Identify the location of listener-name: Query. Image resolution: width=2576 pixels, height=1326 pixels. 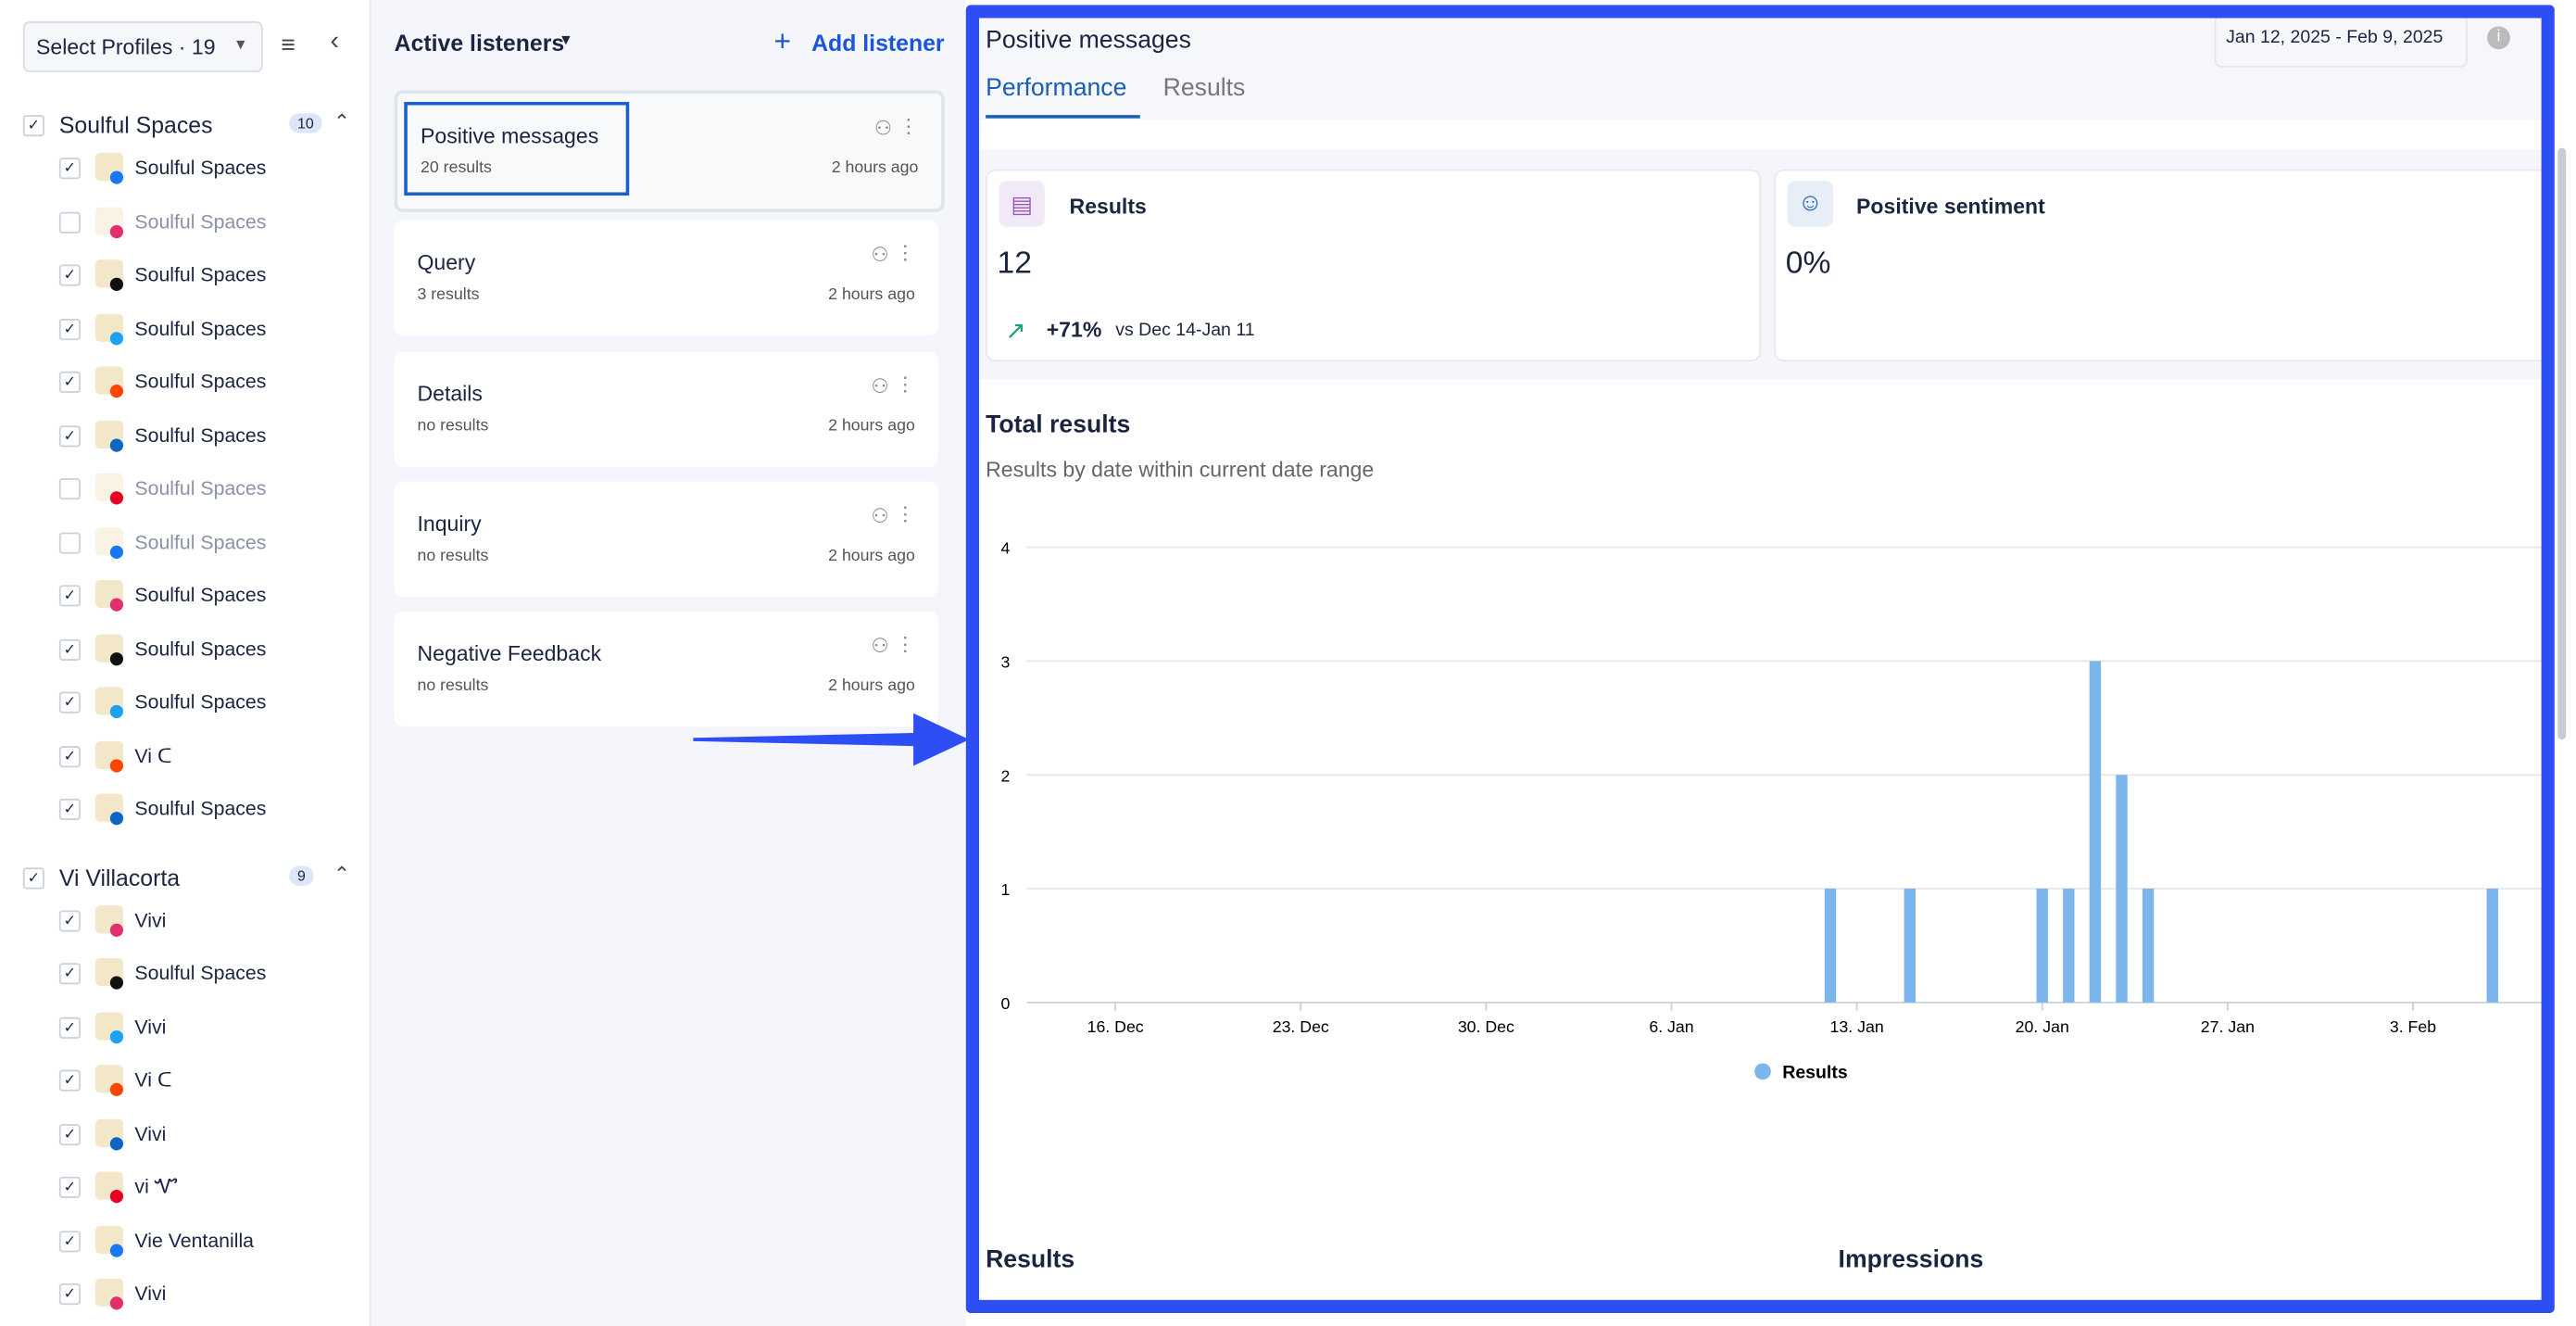
(446, 262).